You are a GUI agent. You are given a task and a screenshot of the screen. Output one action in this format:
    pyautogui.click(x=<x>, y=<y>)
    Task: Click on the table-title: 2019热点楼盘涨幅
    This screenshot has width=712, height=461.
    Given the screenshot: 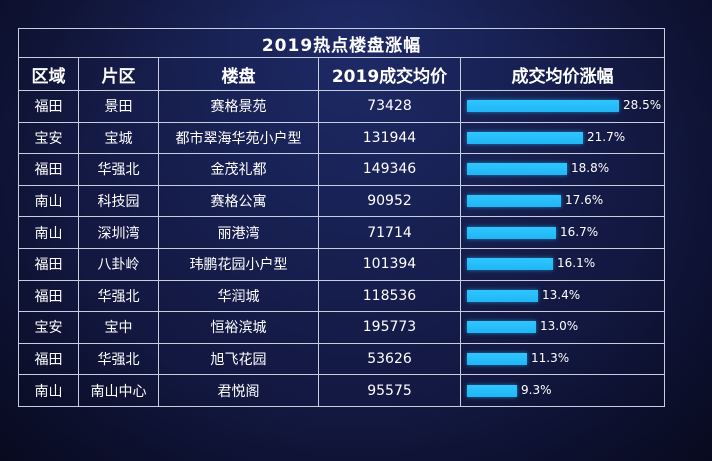 What is the action you would take?
    pyautogui.click(x=341, y=43)
    